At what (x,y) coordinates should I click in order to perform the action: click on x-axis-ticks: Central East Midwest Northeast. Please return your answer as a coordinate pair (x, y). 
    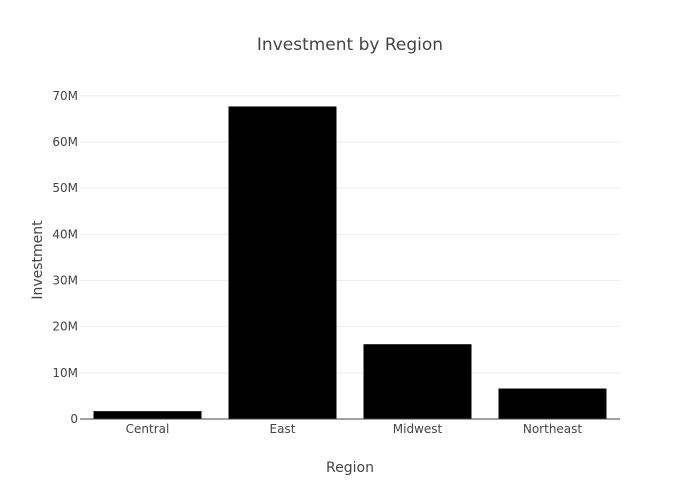
    Looking at the image, I should click on (354, 429).